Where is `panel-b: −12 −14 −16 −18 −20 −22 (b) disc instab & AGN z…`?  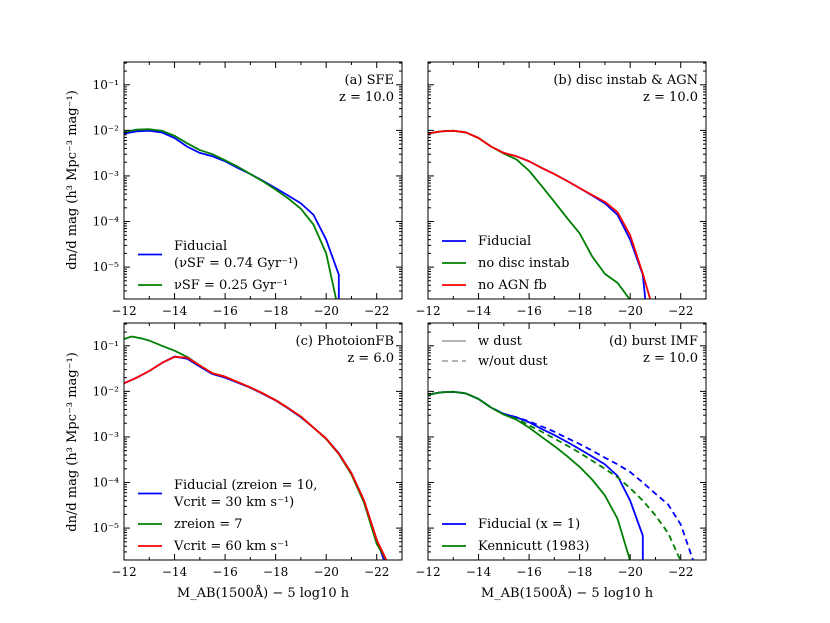 panel-b: −12 −14 −16 −18 −20 −22 (b) disc instab & AGN z… is located at coordinates (561, 189).